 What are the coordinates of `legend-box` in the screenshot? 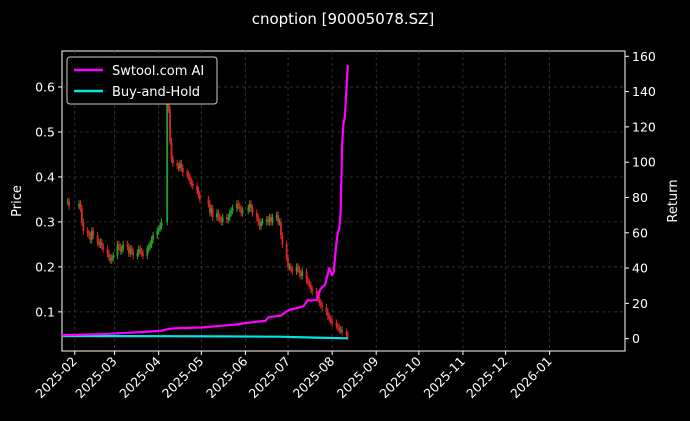 It's located at (142, 80).